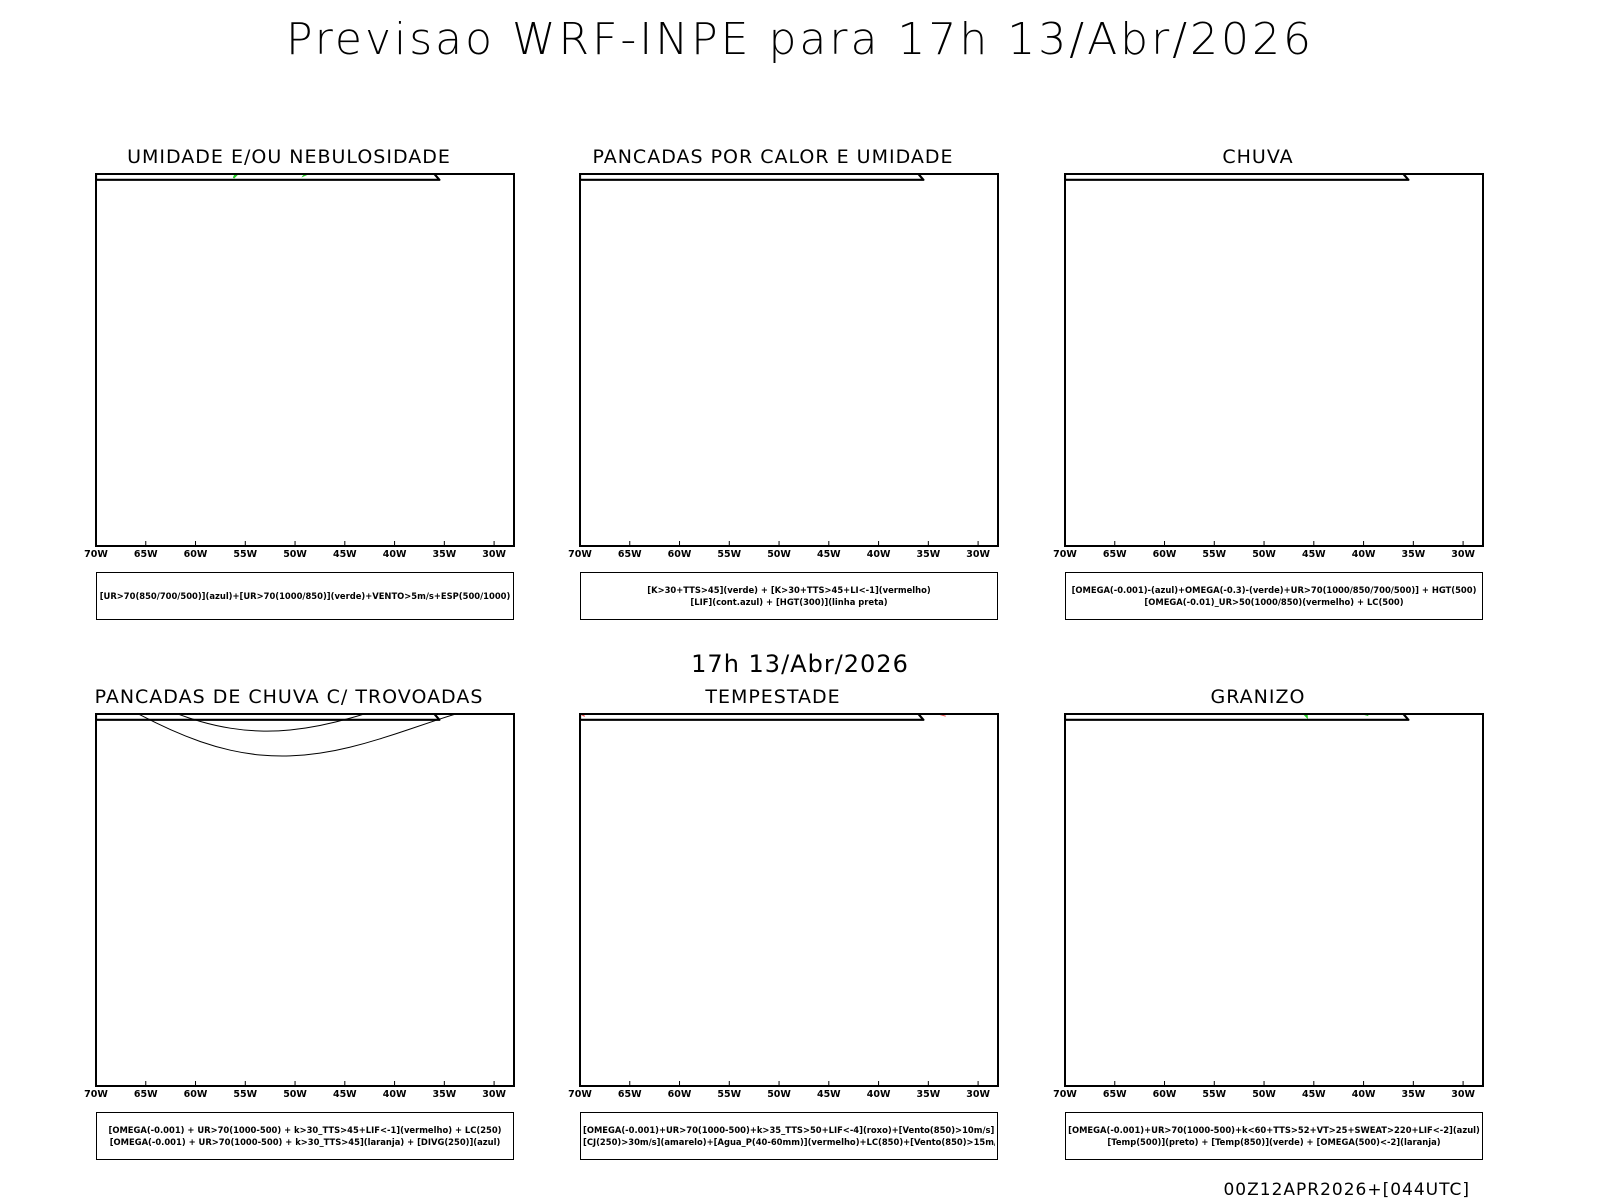 This screenshot has width=1600, height=1200. Describe the element at coordinates (1258, 697) in the screenshot. I see `panel-title: GRANIZO` at that location.